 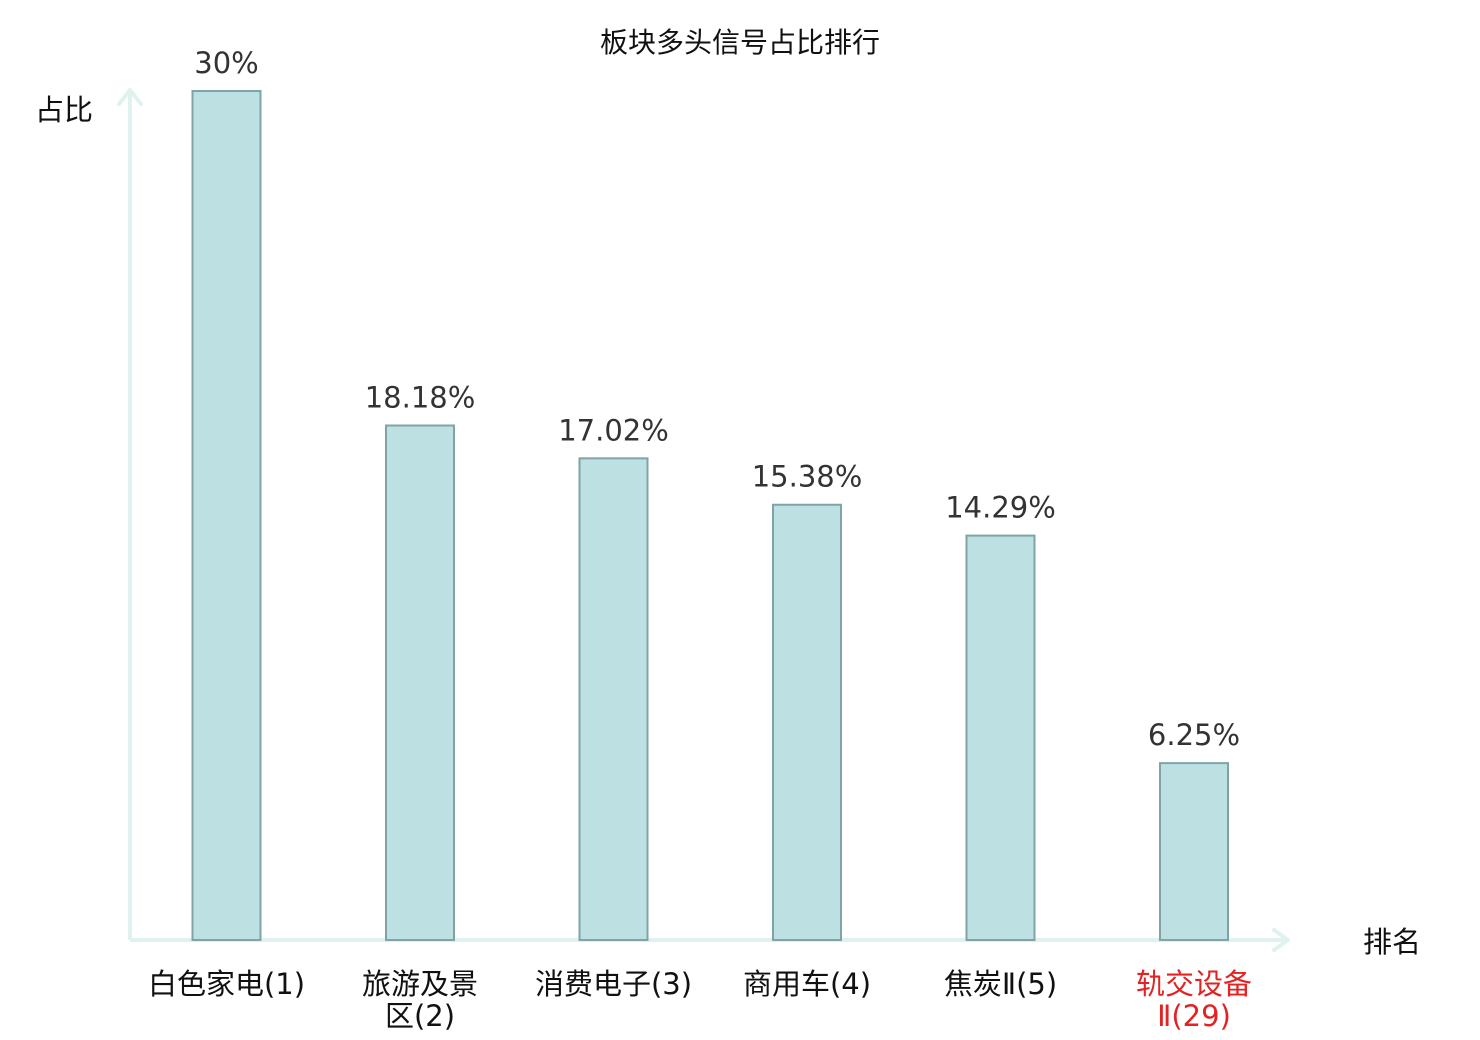 What do you see at coordinates (420, 984) in the screenshot?
I see `category-label: 旅游及景` at bounding box center [420, 984].